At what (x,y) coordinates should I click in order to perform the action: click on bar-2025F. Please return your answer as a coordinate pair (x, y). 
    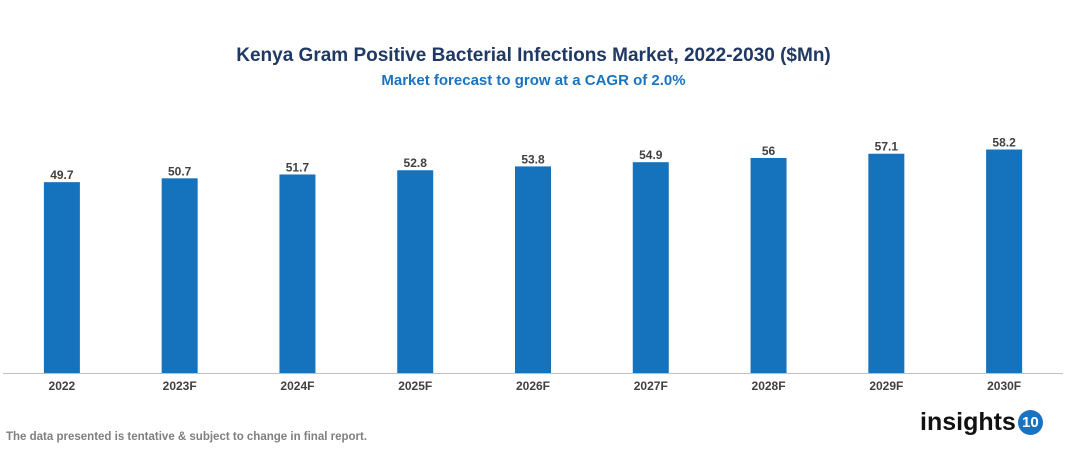
    Looking at the image, I should click on (415, 271).